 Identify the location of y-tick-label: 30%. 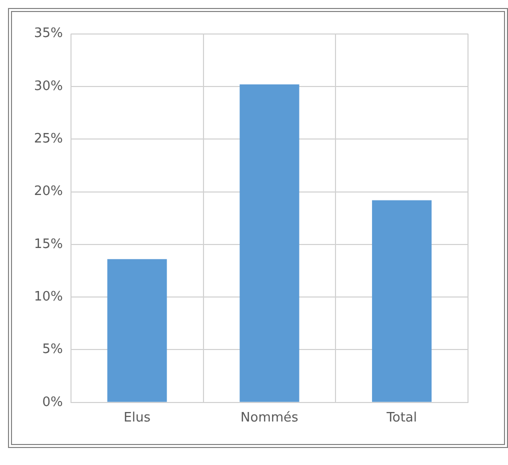
(48, 86).